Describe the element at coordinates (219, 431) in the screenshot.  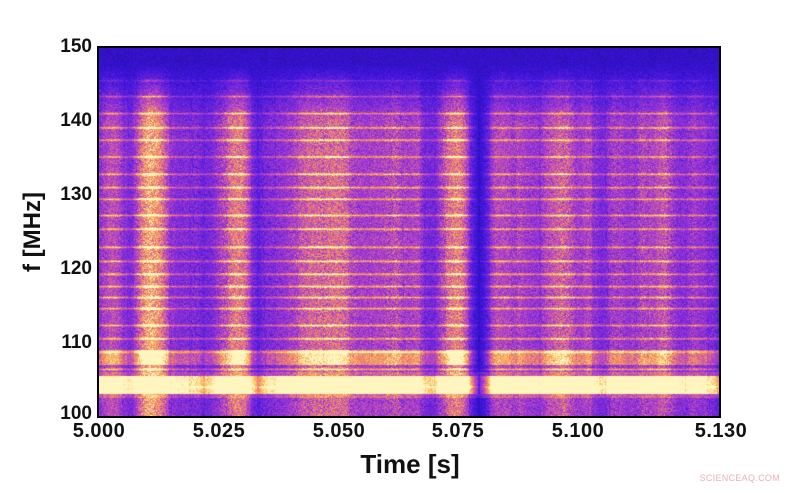
I see `x-tick-5025: 5.025` at that location.